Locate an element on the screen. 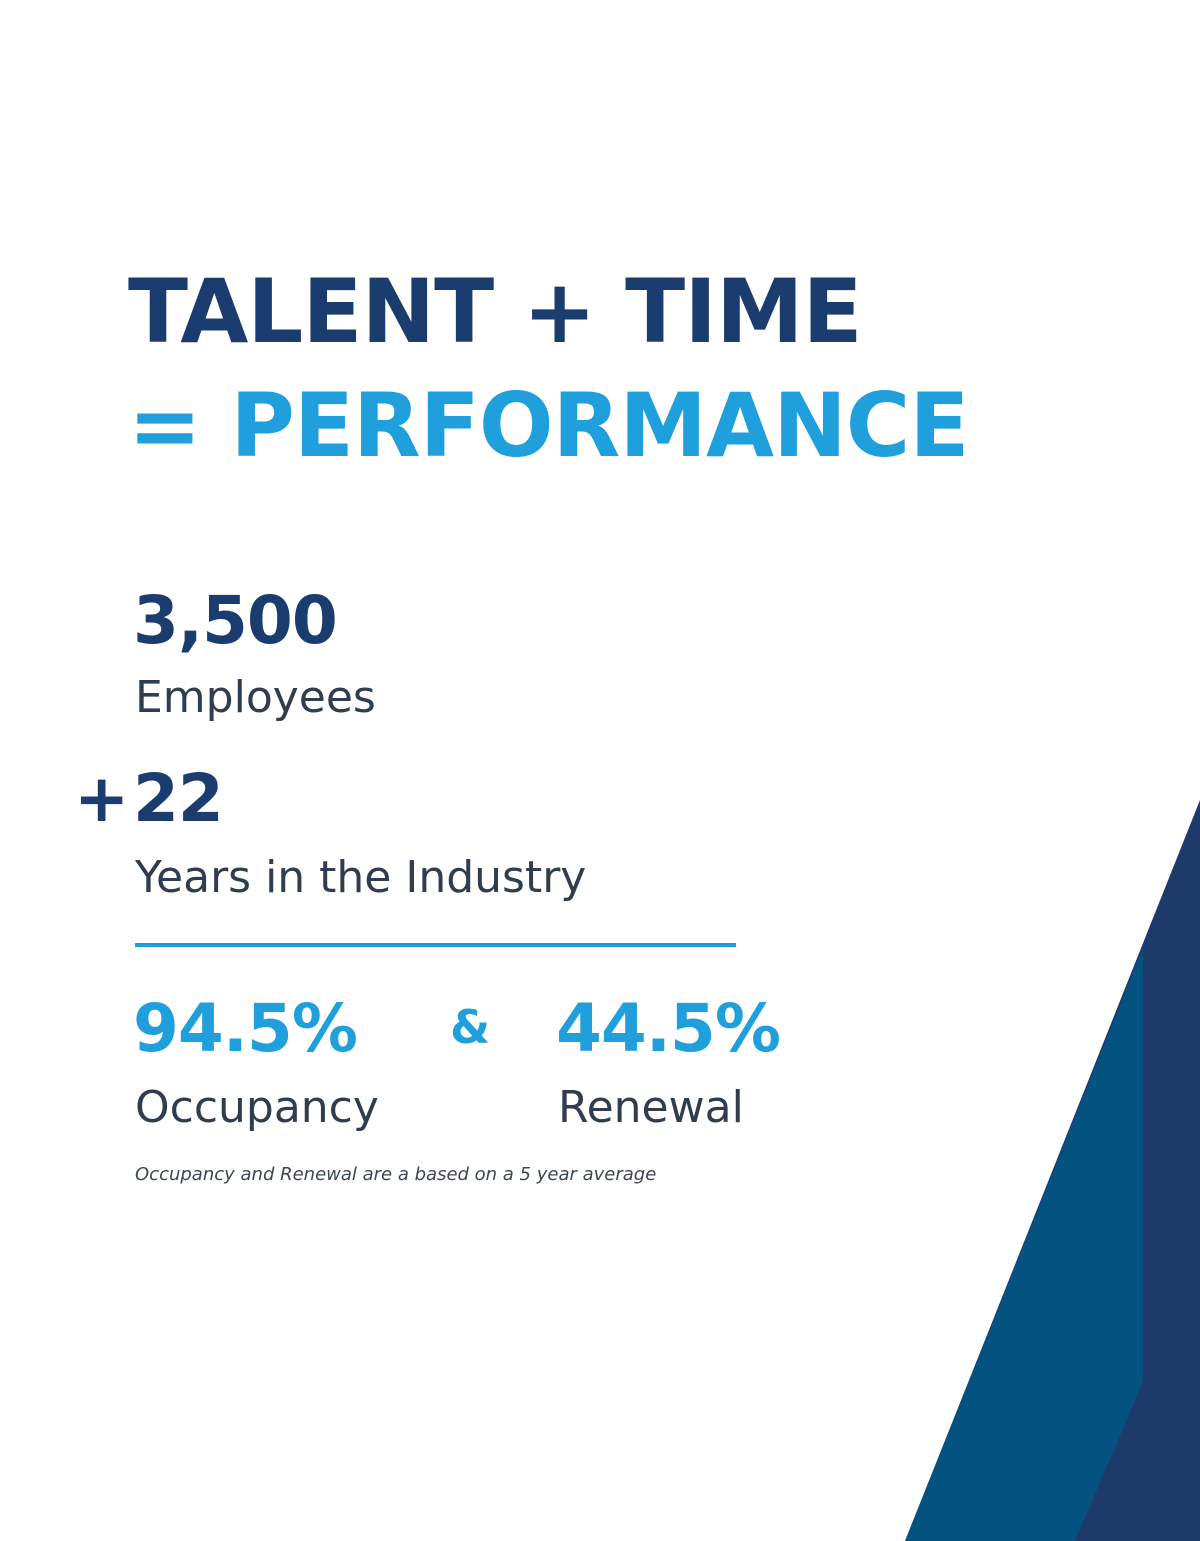  headline-line2: = PERFORMANCE is located at coordinates (548, 425).